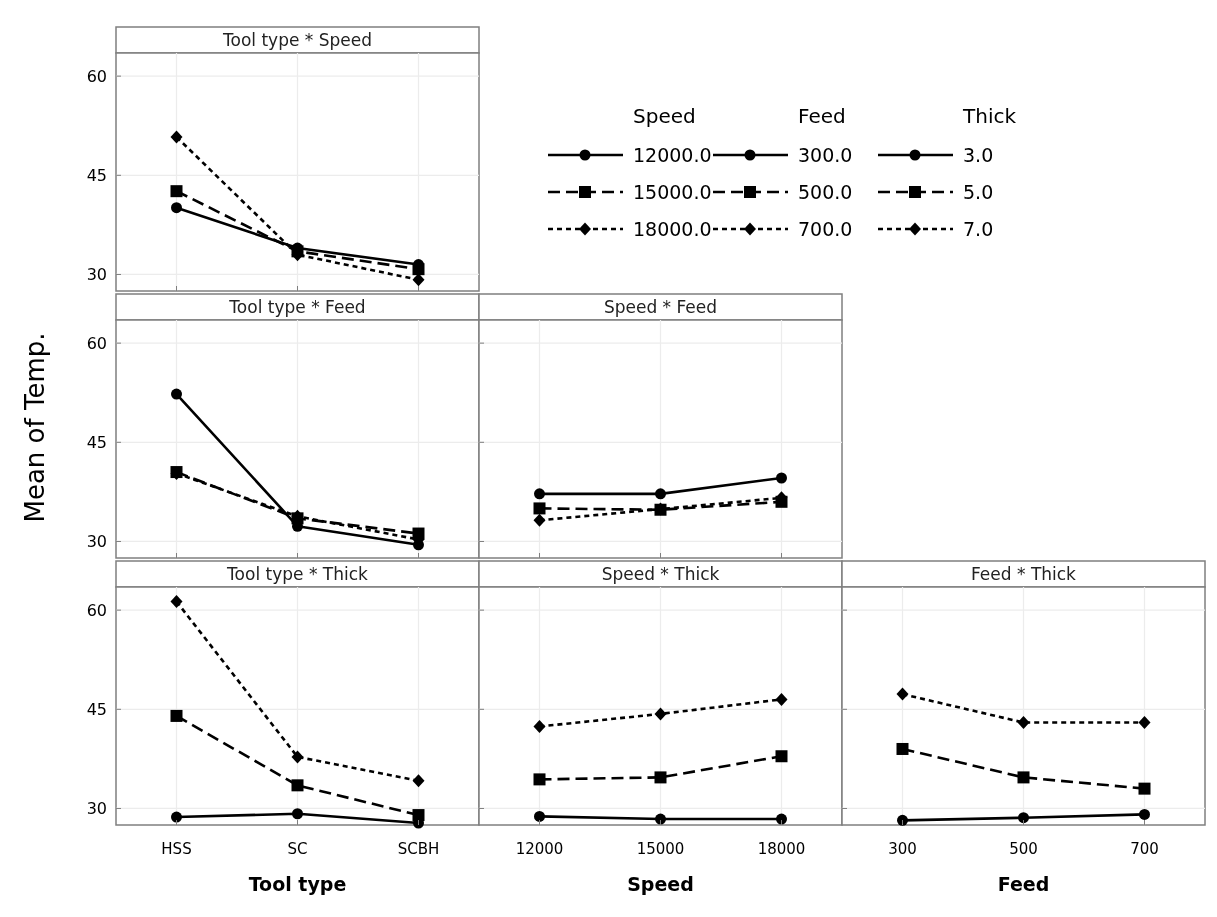 This screenshot has height=917, width=1217. Describe the element at coordinates (660, 884) in the screenshot. I see `x-axis-title: Speed` at that location.